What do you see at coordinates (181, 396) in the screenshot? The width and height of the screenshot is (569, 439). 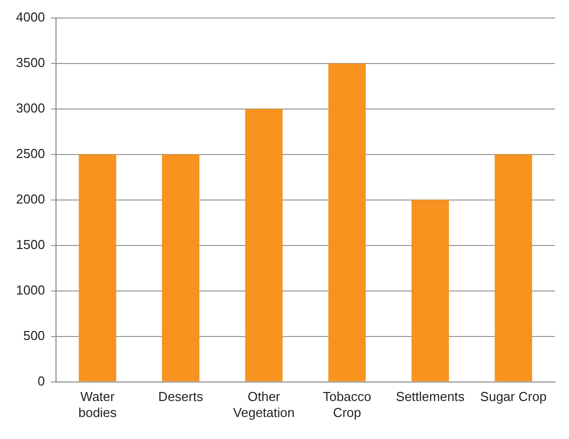 I see `x-tick-label: Deserts` at bounding box center [181, 396].